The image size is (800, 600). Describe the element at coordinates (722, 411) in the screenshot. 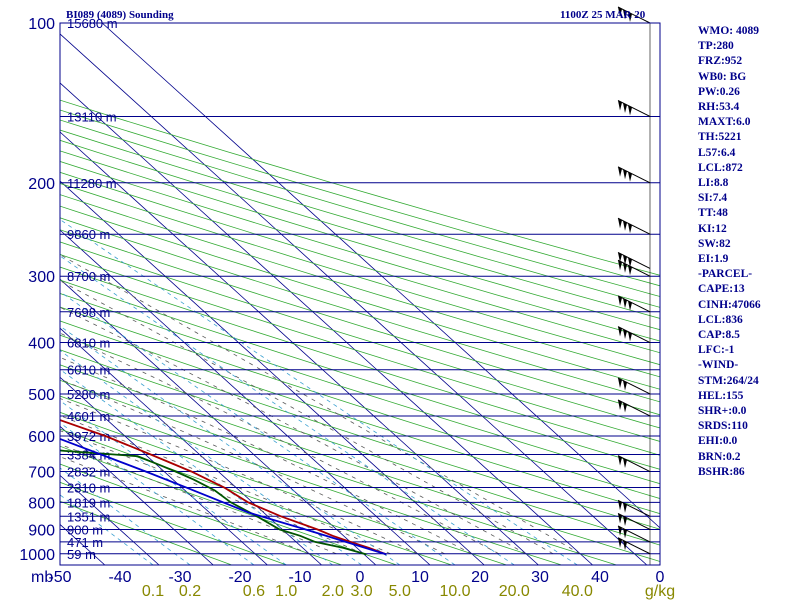

I see `index-value: SHR+:0.0` at that location.